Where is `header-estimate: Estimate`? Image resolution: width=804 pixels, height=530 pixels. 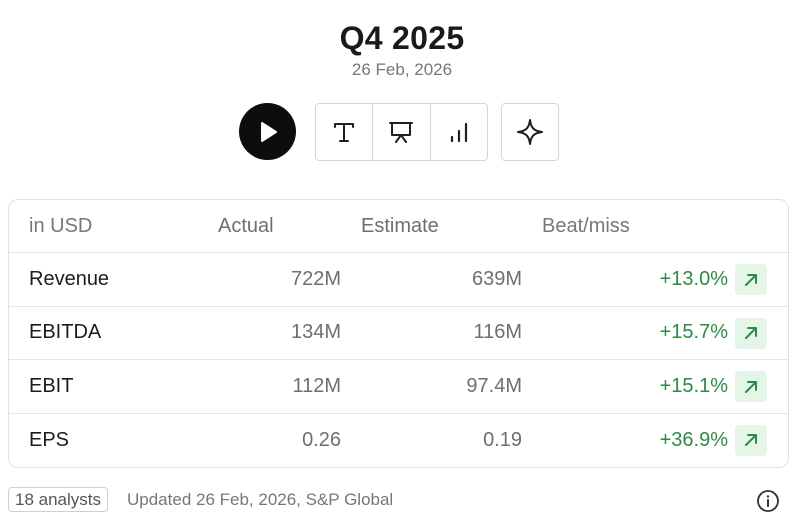
header-estimate: Estimate is located at coordinates (400, 225).